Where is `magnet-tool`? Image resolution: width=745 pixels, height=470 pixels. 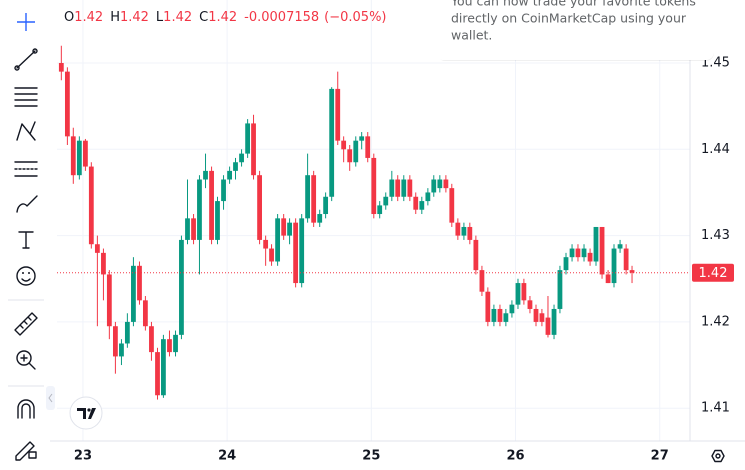 magnet-tool is located at coordinates (26, 409).